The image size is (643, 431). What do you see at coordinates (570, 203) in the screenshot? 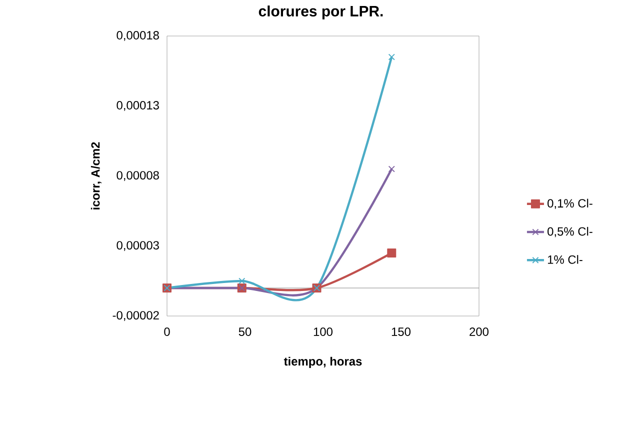
I see `legend-label: 0,1% Cl-` at bounding box center [570, 203].